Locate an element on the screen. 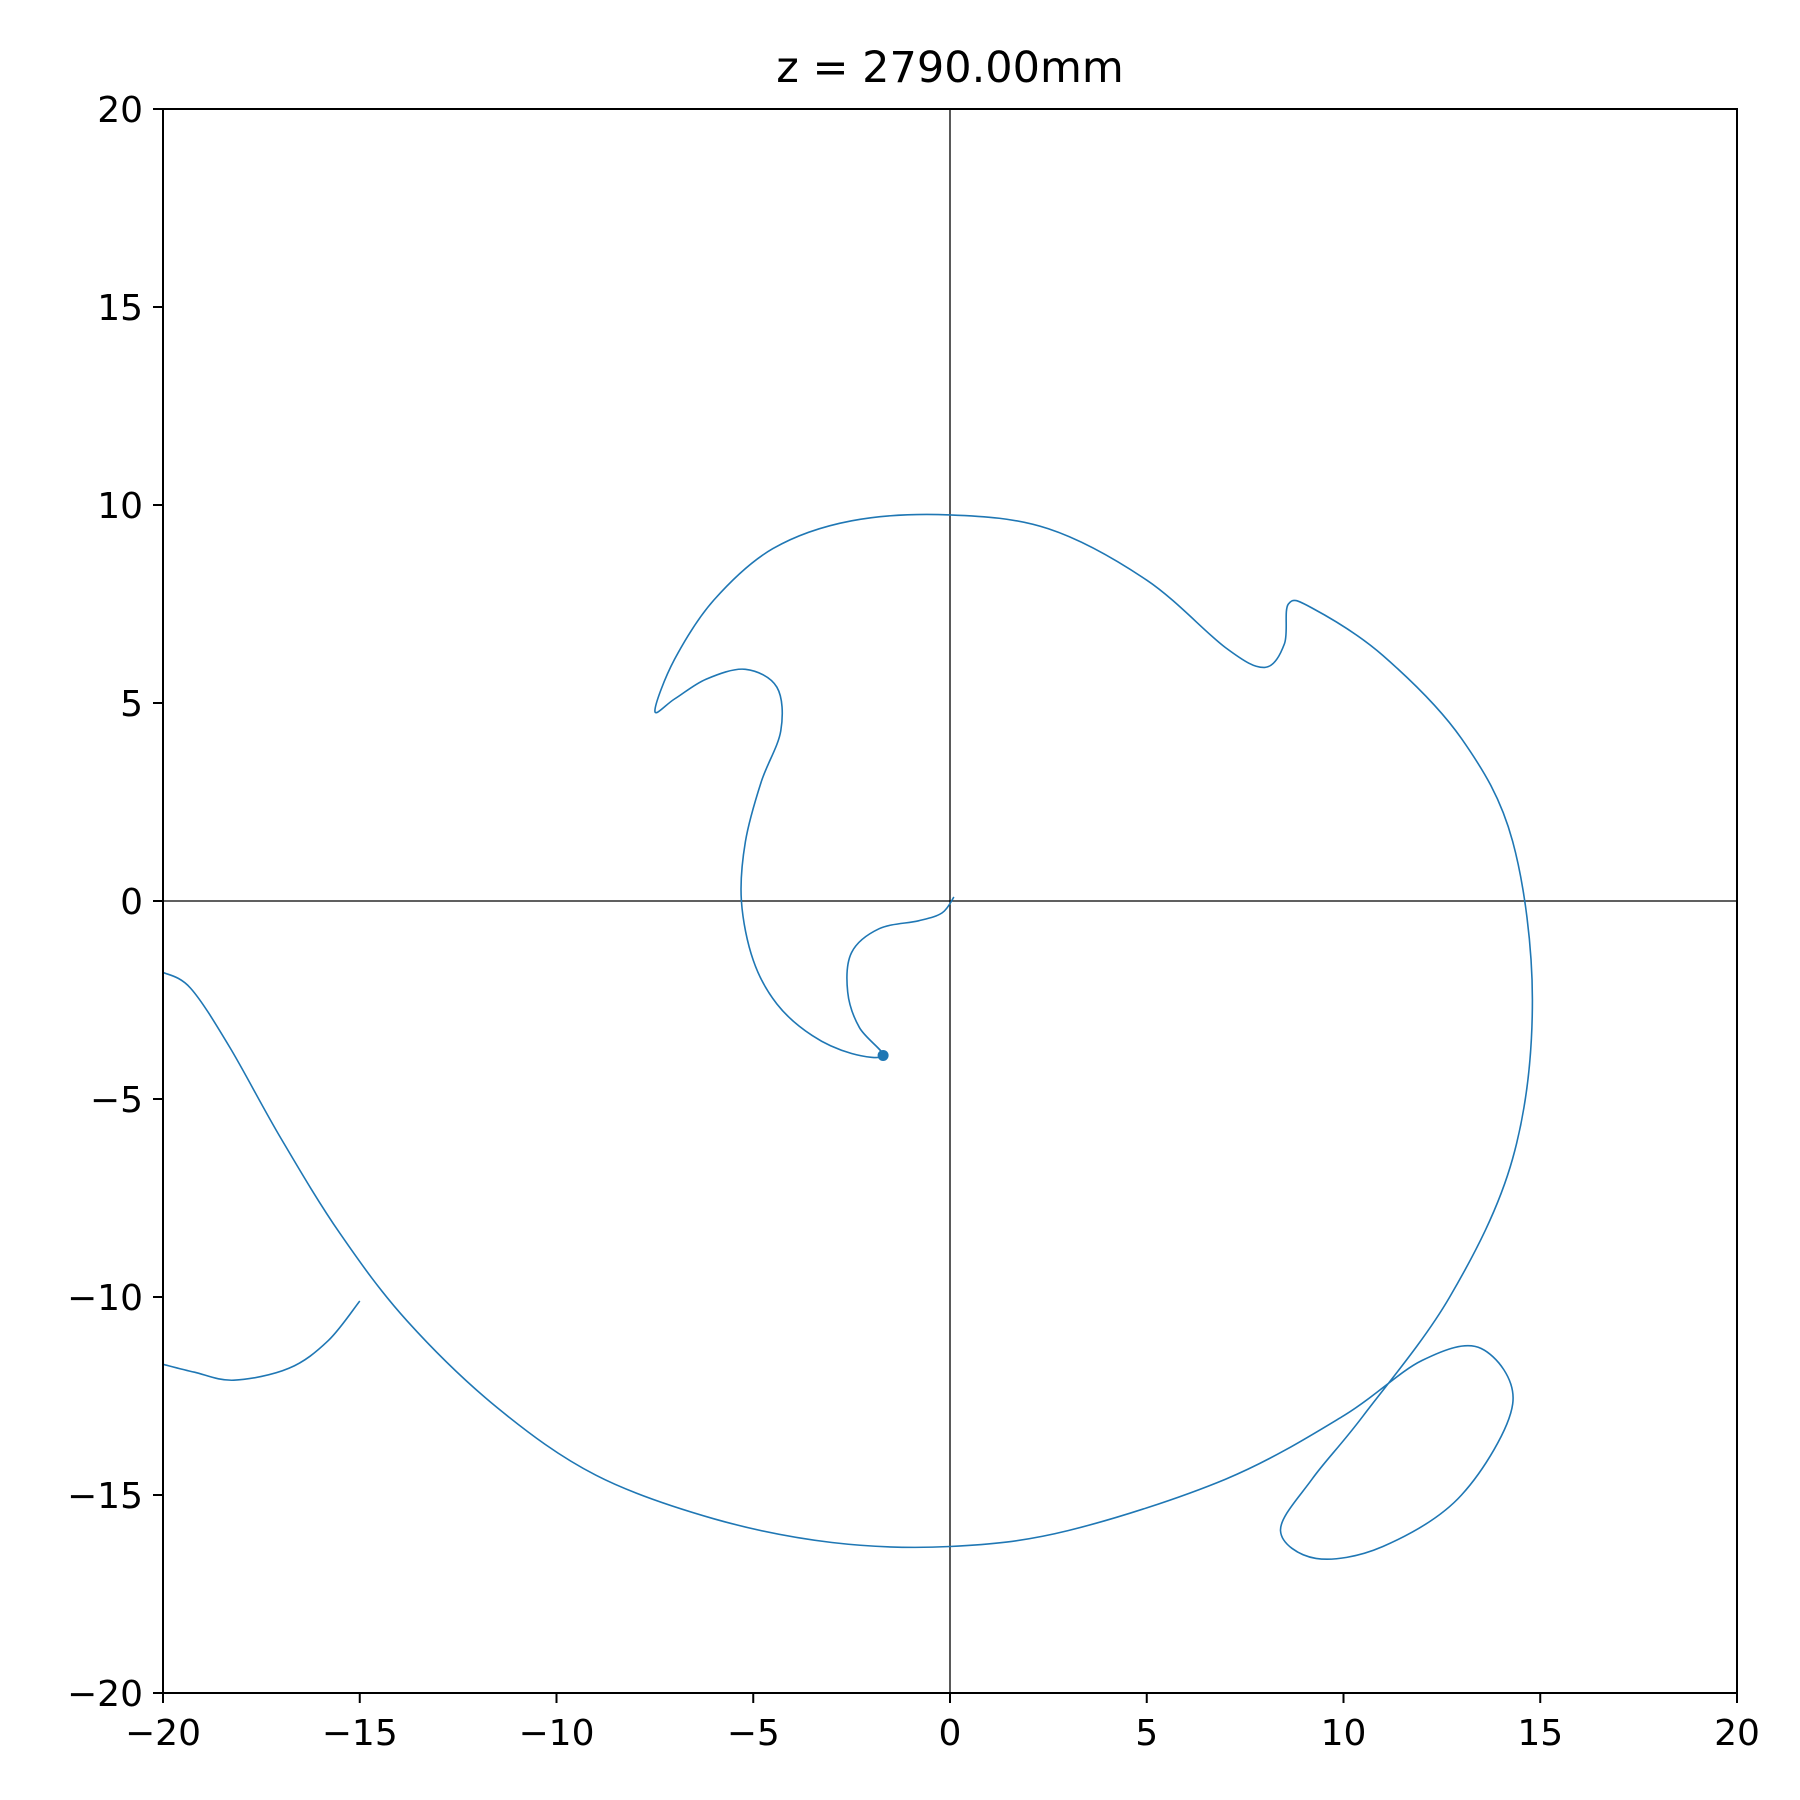 This screenshot has width=1800, height=1800. x-tick-label: −10 is located at coordinates (557, 1733).